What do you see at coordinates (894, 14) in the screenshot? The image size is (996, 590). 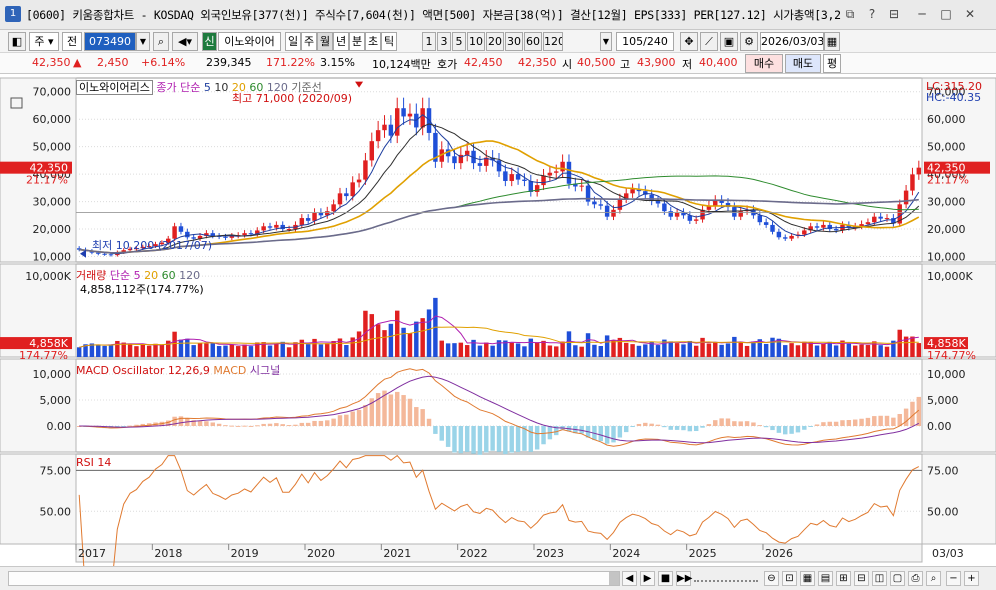 I see `menu-icon: ⊟` at bounding box center [894, 14].